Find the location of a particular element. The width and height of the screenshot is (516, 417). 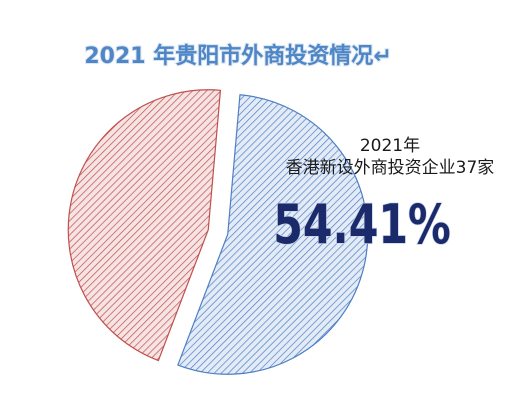

value-label: 54.41% is located at coordinates (362, 225).